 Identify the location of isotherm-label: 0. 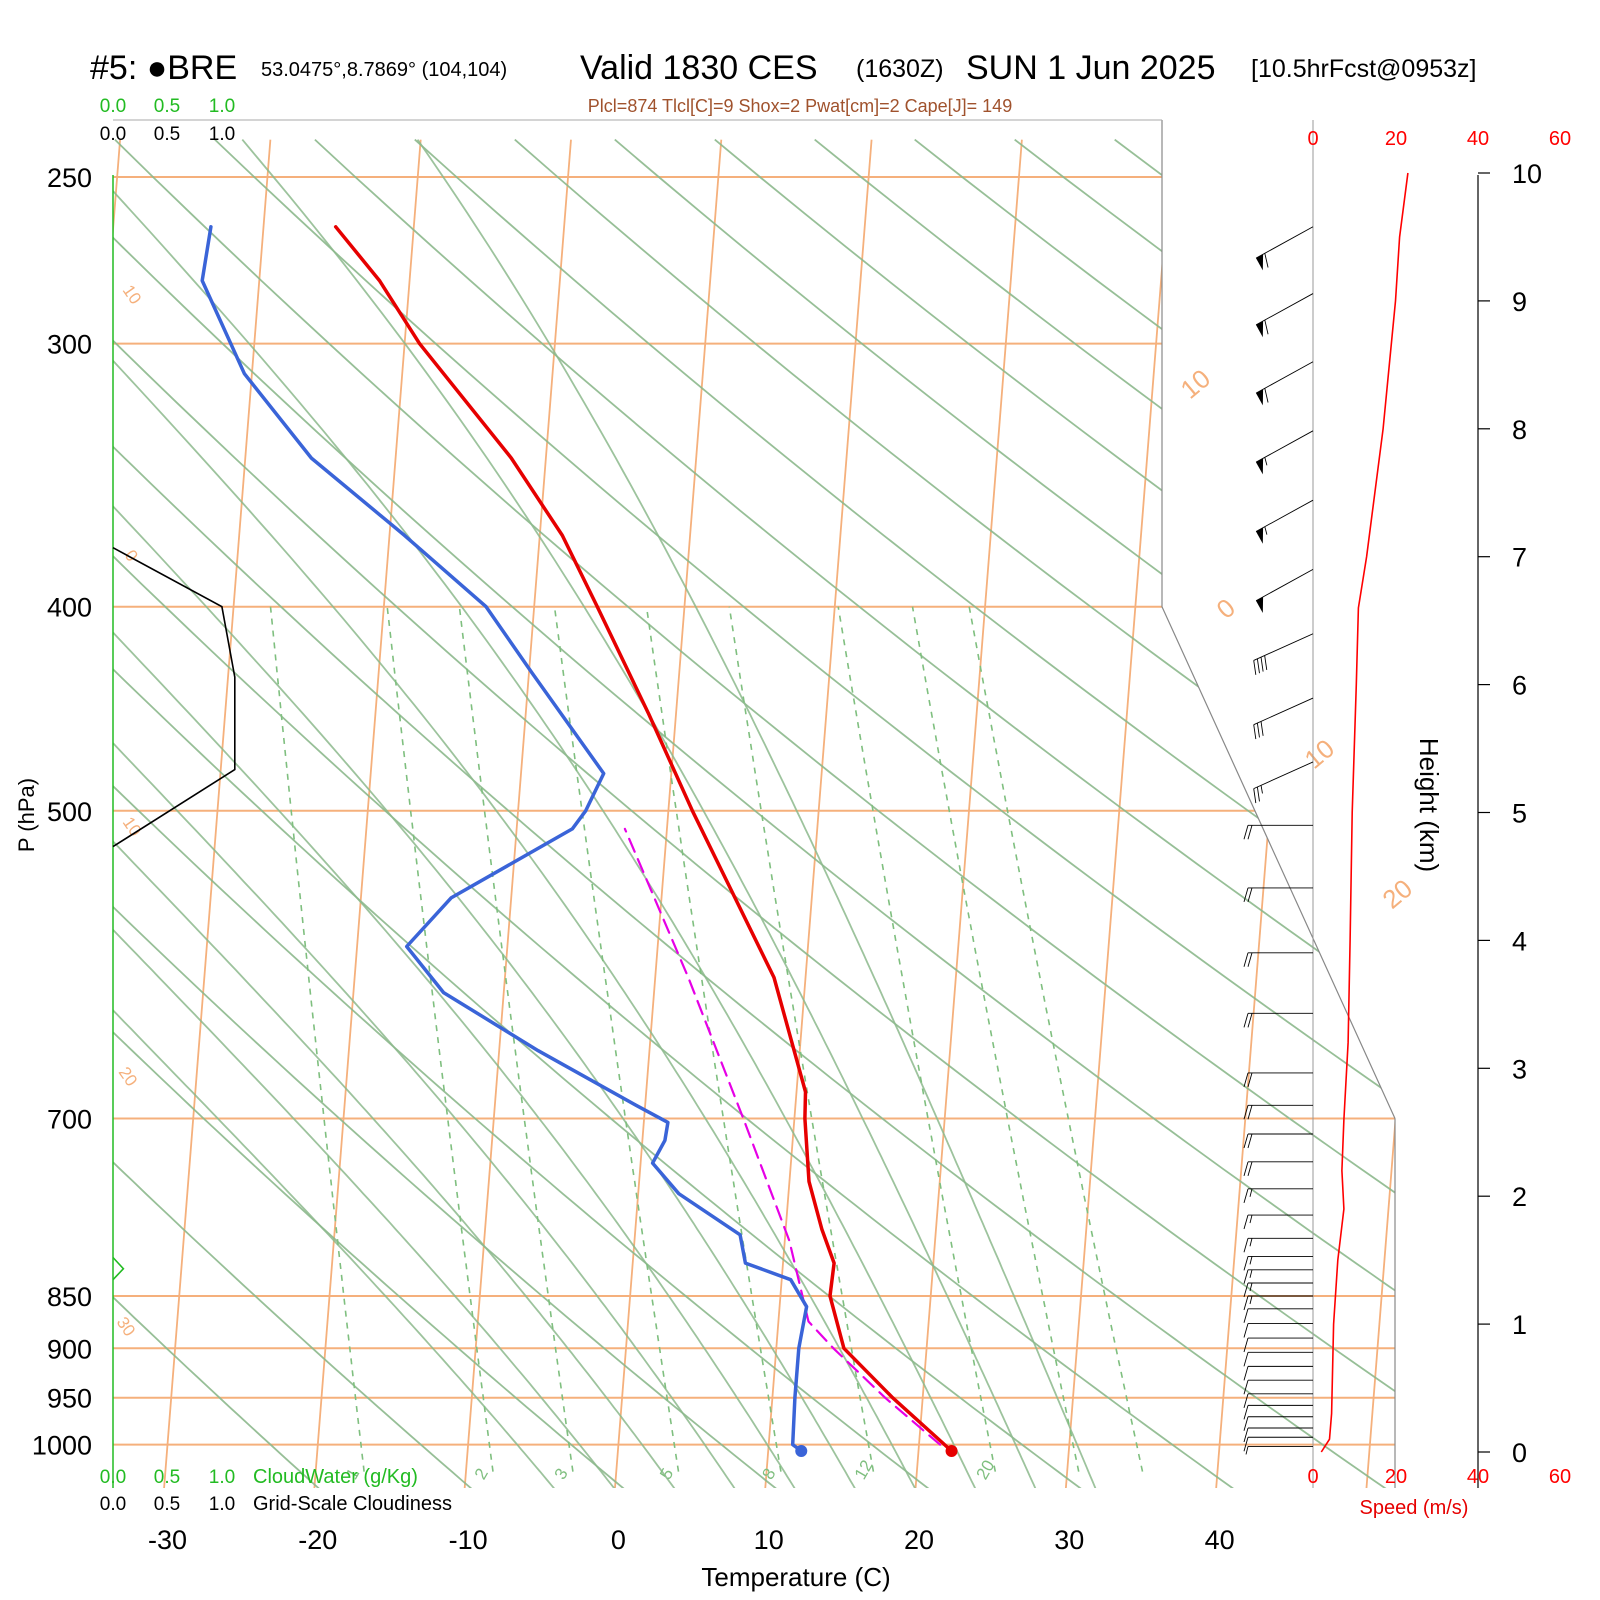
(1226, 608).